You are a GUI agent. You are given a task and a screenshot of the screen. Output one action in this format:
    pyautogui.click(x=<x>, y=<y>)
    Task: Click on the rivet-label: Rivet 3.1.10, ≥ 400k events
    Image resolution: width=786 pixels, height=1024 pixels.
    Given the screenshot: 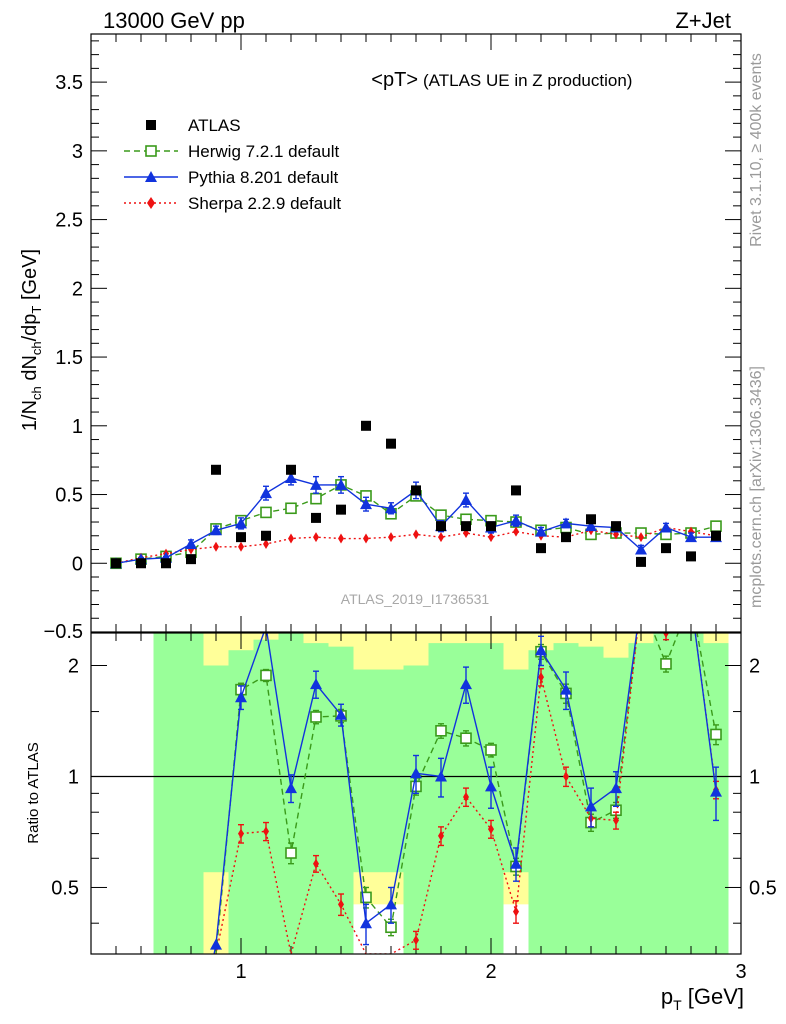 What is the action you would take?
    pyautogui.click(x=756, y=150)
    